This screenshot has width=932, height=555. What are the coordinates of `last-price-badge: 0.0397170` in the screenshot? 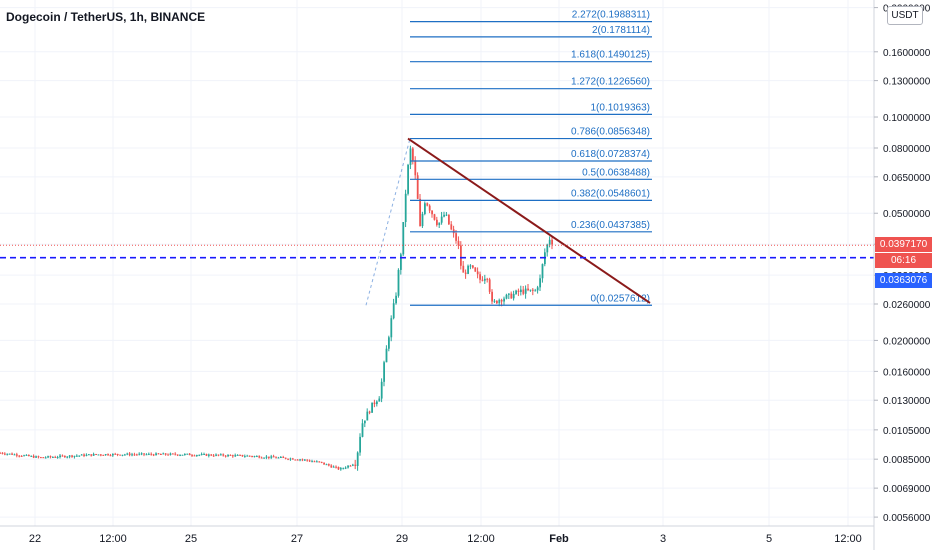 It's located at (903, 244).